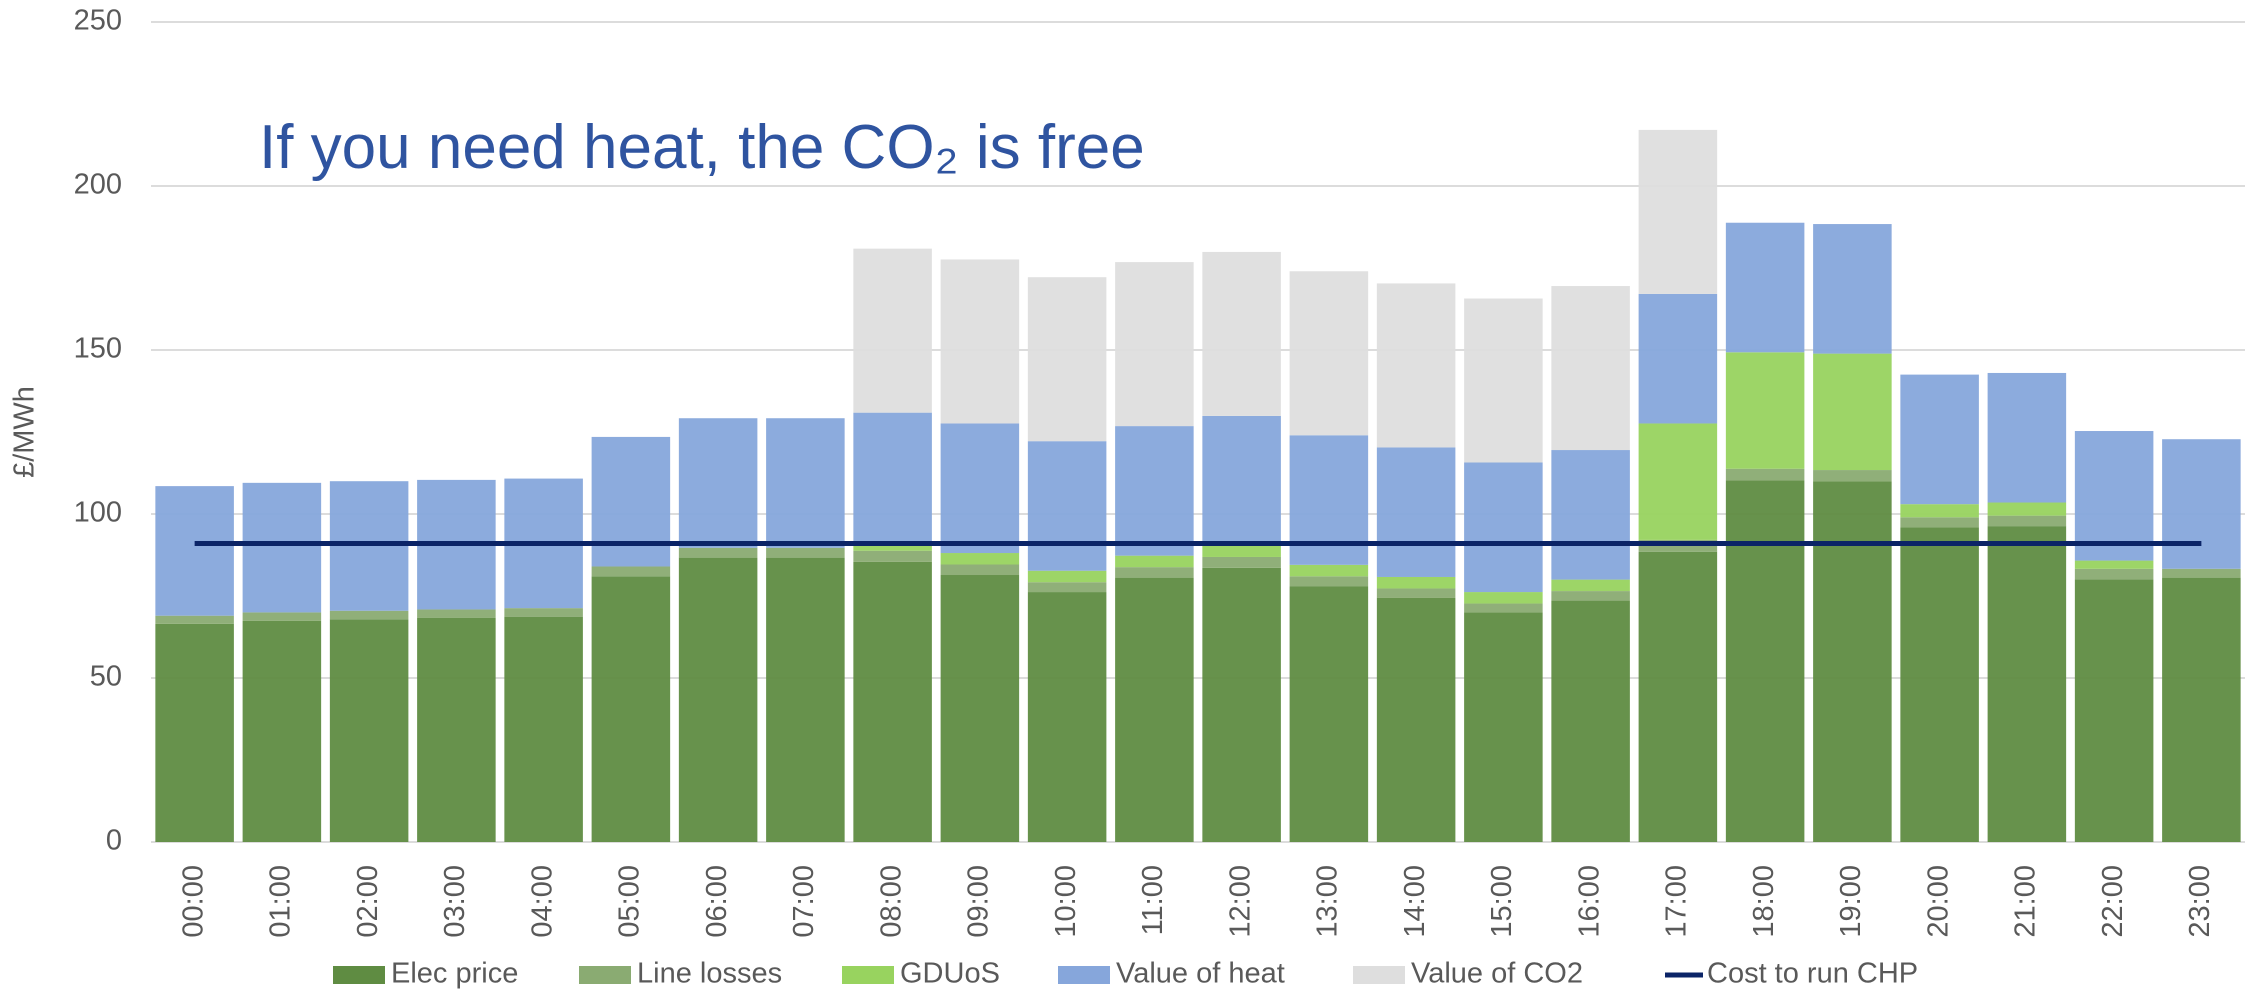 The width and height of the screenshot is (2254, 993). Describe the element at coordinates (1851, 901) in the screenshot. I see `x-tick-label: 19:00` at that location.